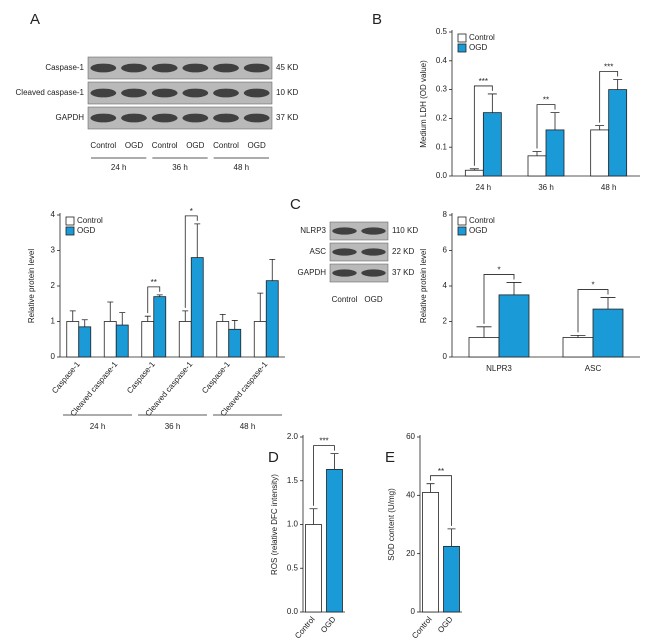  Describe the element at coordinates (593, 368) in the screenshot. I see `x-tick-label: ASC` at that location.